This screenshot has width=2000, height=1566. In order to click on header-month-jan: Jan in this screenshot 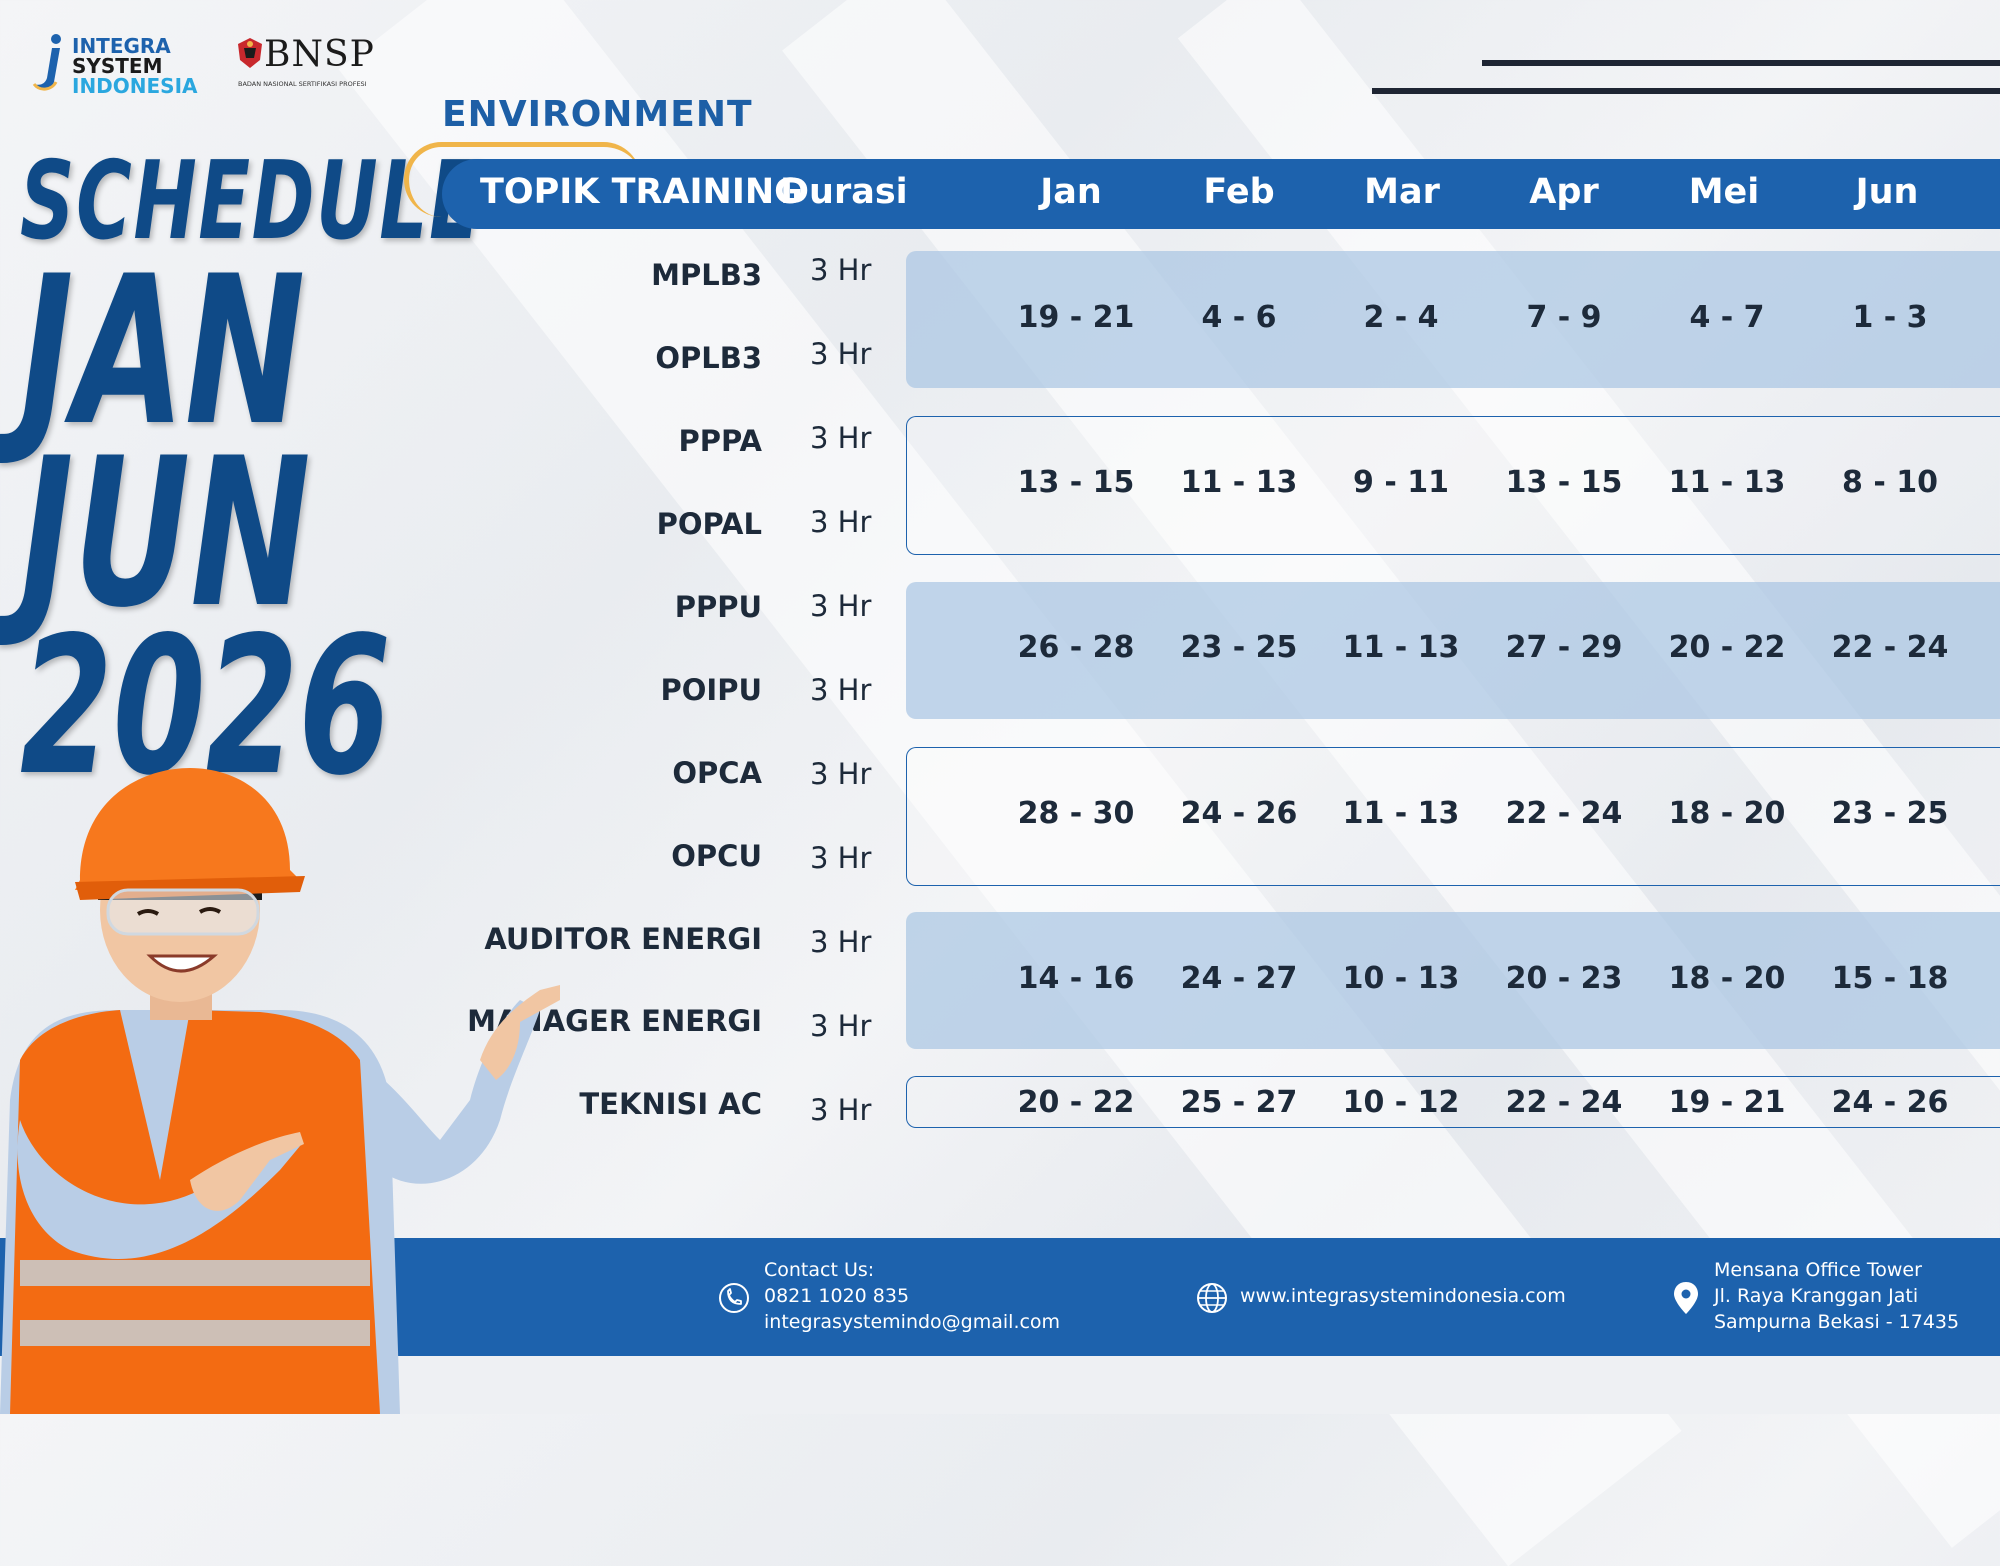, I will do `click(1071, 192)`.